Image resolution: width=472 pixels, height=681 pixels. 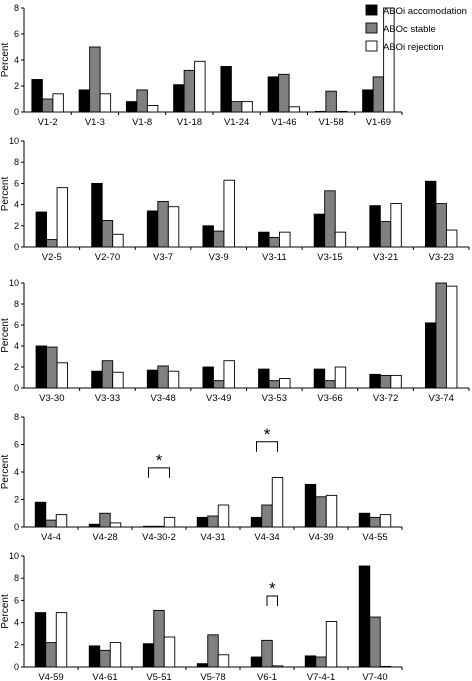 I want to click on category-label: V4-55, so click(x=374, y=537).